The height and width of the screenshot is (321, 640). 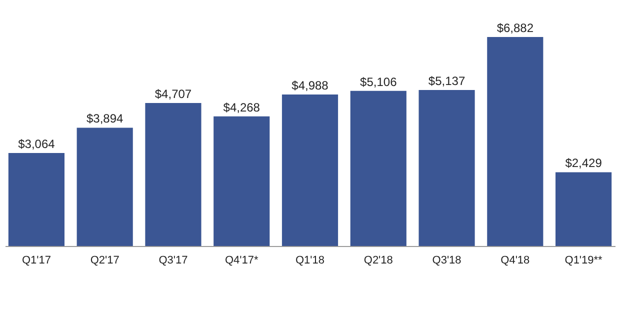 What do you see at coordinates (310, 260) in the screenshot?
I see `x-tick-label: Q1'18` at bounding box center [310, 260].